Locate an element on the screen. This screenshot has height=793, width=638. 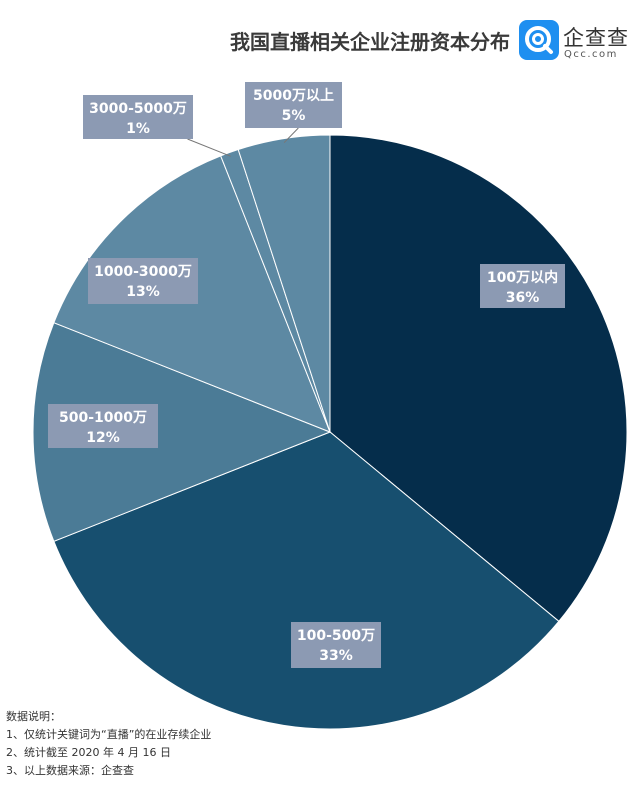
notes-heading: 数据说明： is located at coordinates (33, 716).